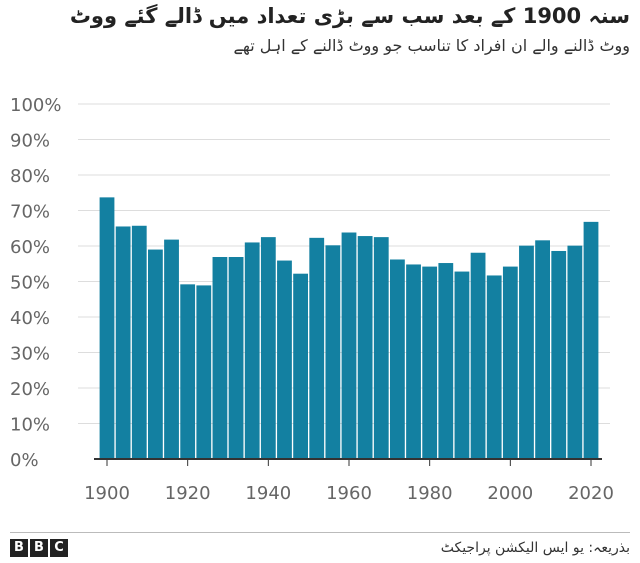 The height and width of the screenshot is (563, 640). What do you see at coordinates (349, 481) in the screenshot?
I see `x-axis-ticks: 1900 1920 1940 1960 1980 2000 2020` at bounding box center [349, 481].